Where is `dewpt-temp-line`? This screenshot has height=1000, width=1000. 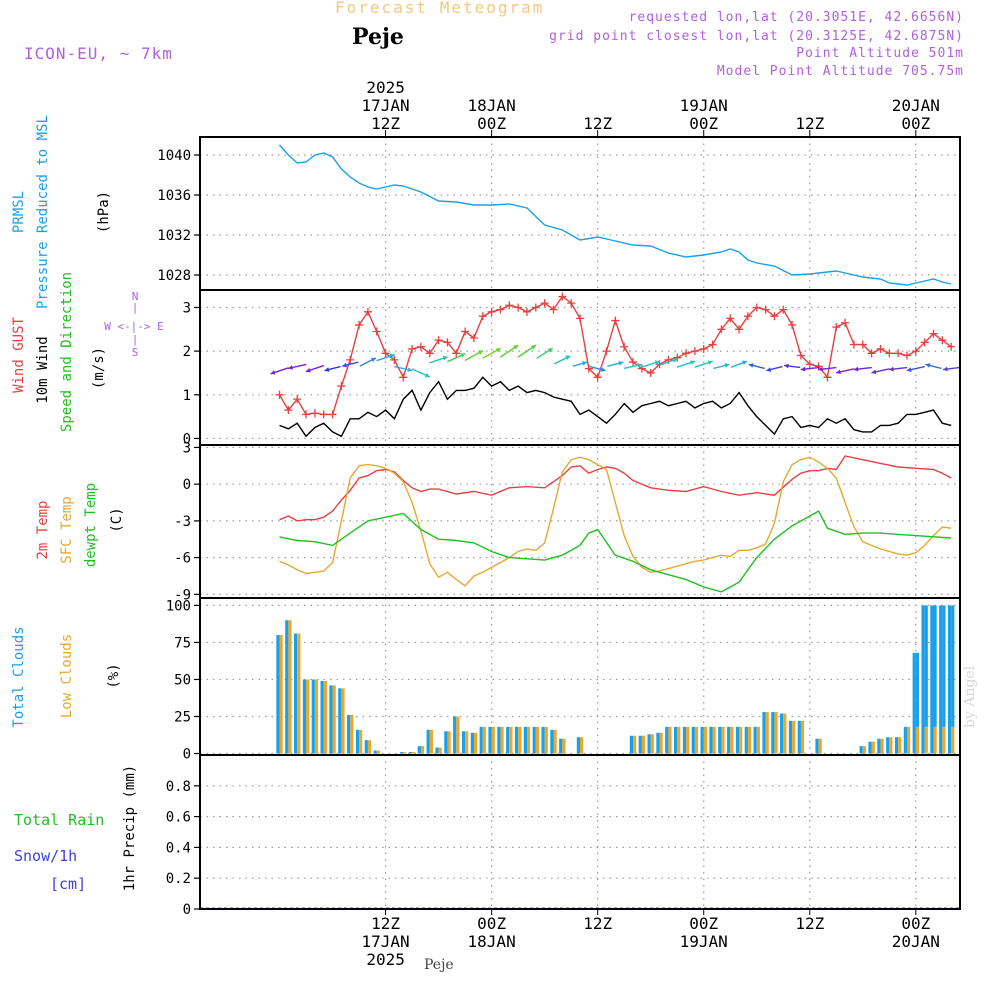
dewpt-temp-line is located at coordinates (615, 551).